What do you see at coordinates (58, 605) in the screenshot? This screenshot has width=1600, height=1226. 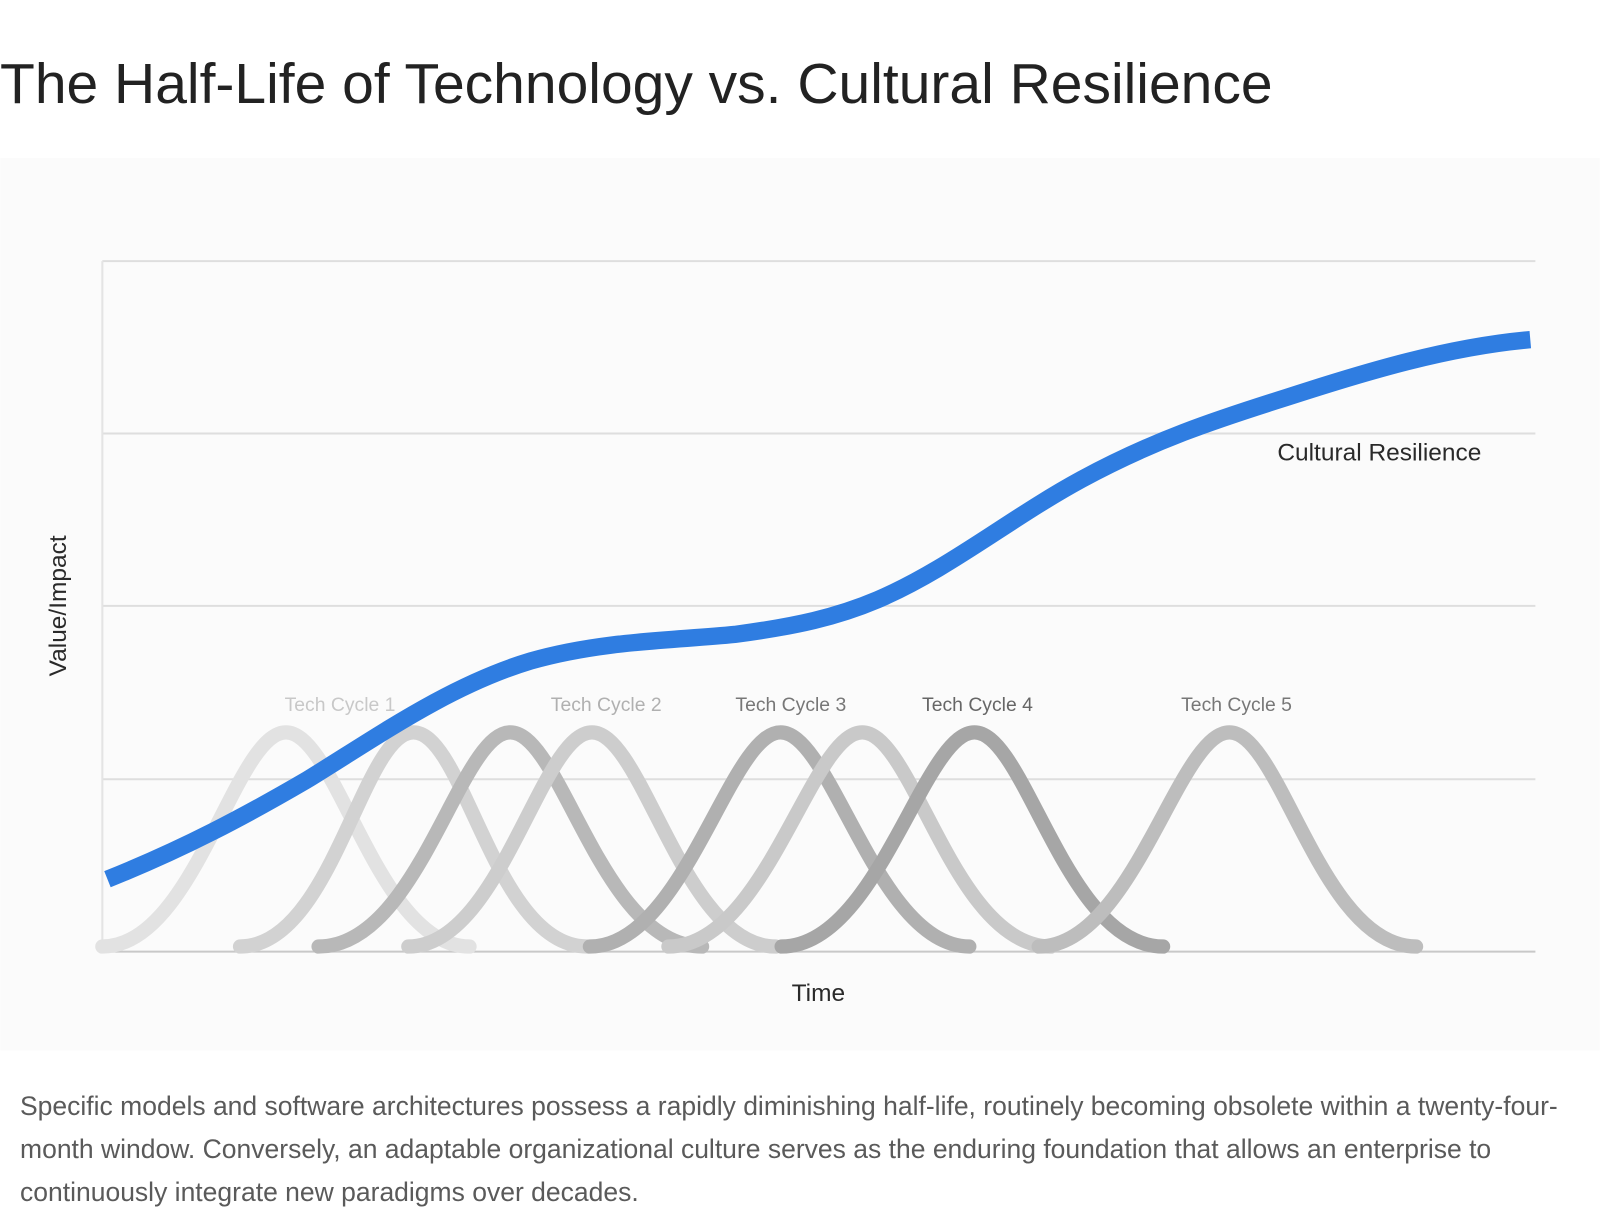 I see `y-axis-label: Value/Impact` at bounding box center [58, 605].